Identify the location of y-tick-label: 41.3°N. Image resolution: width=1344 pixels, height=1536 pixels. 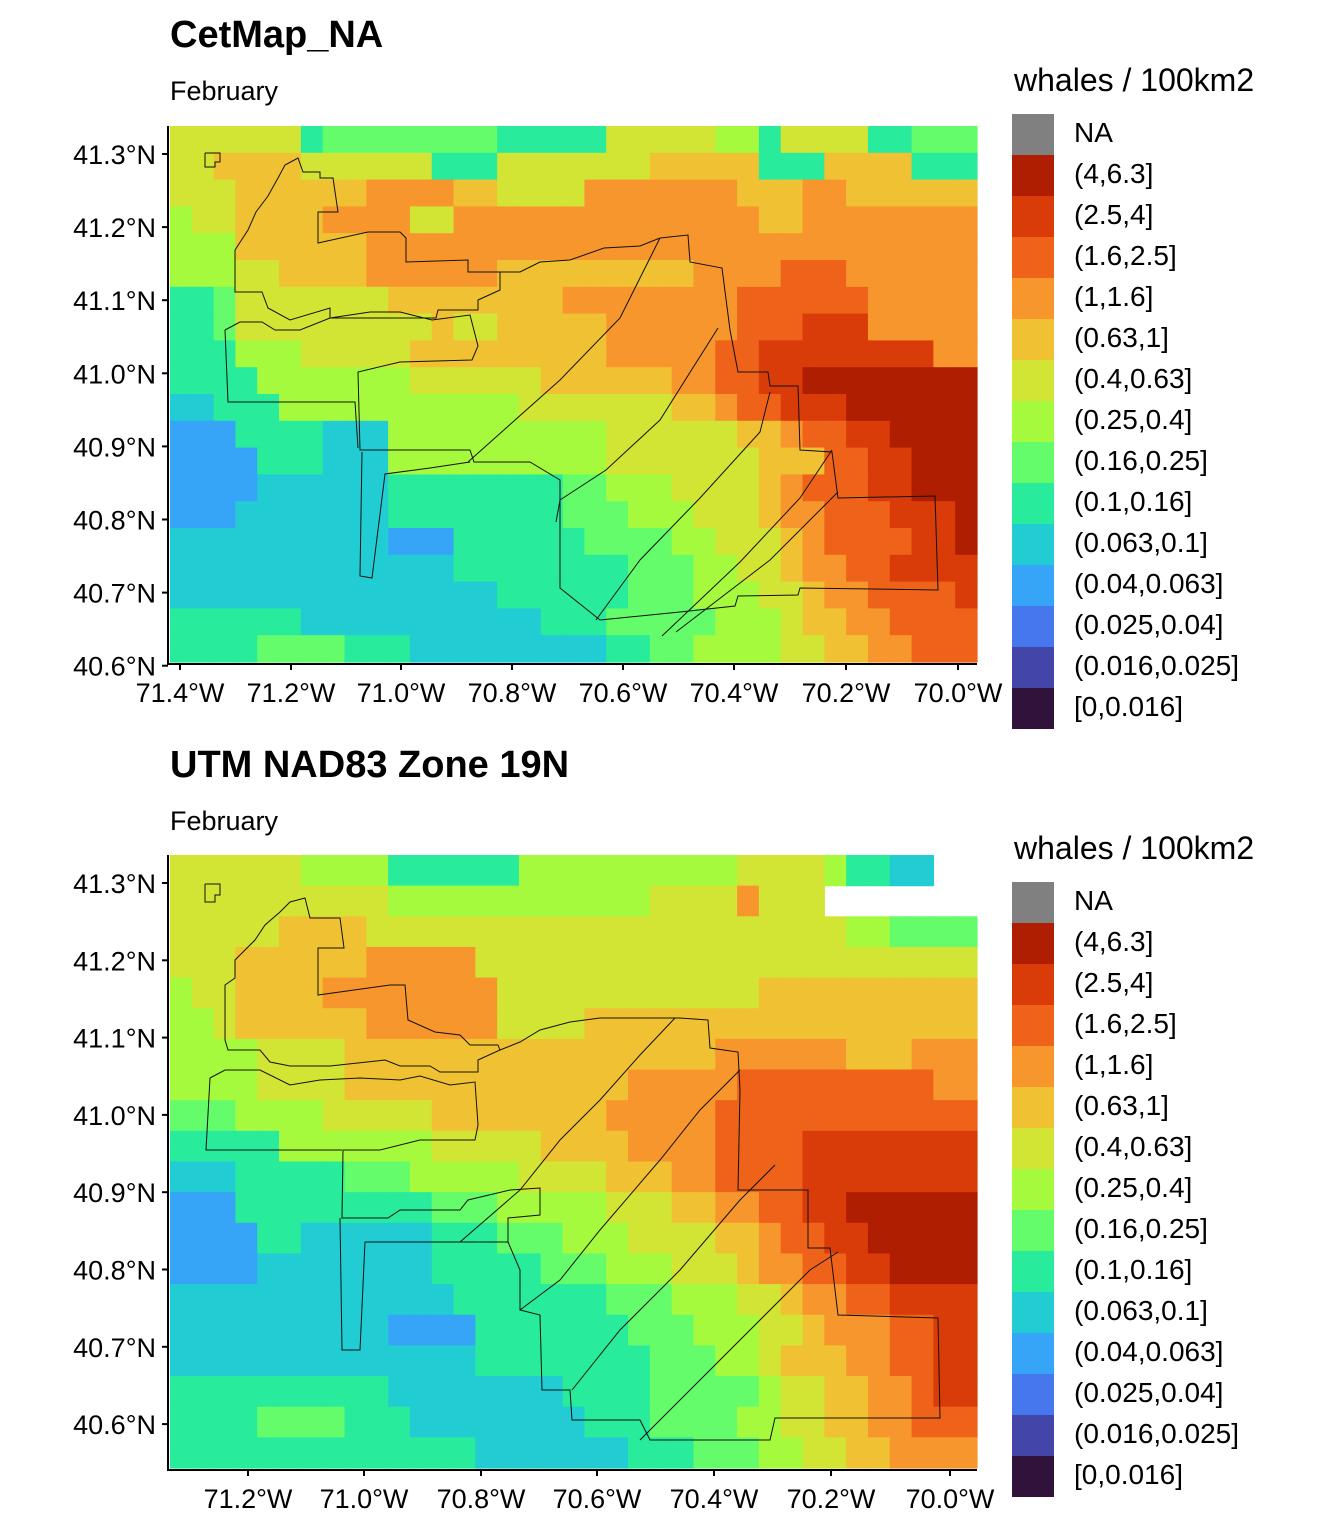
(114, 884).